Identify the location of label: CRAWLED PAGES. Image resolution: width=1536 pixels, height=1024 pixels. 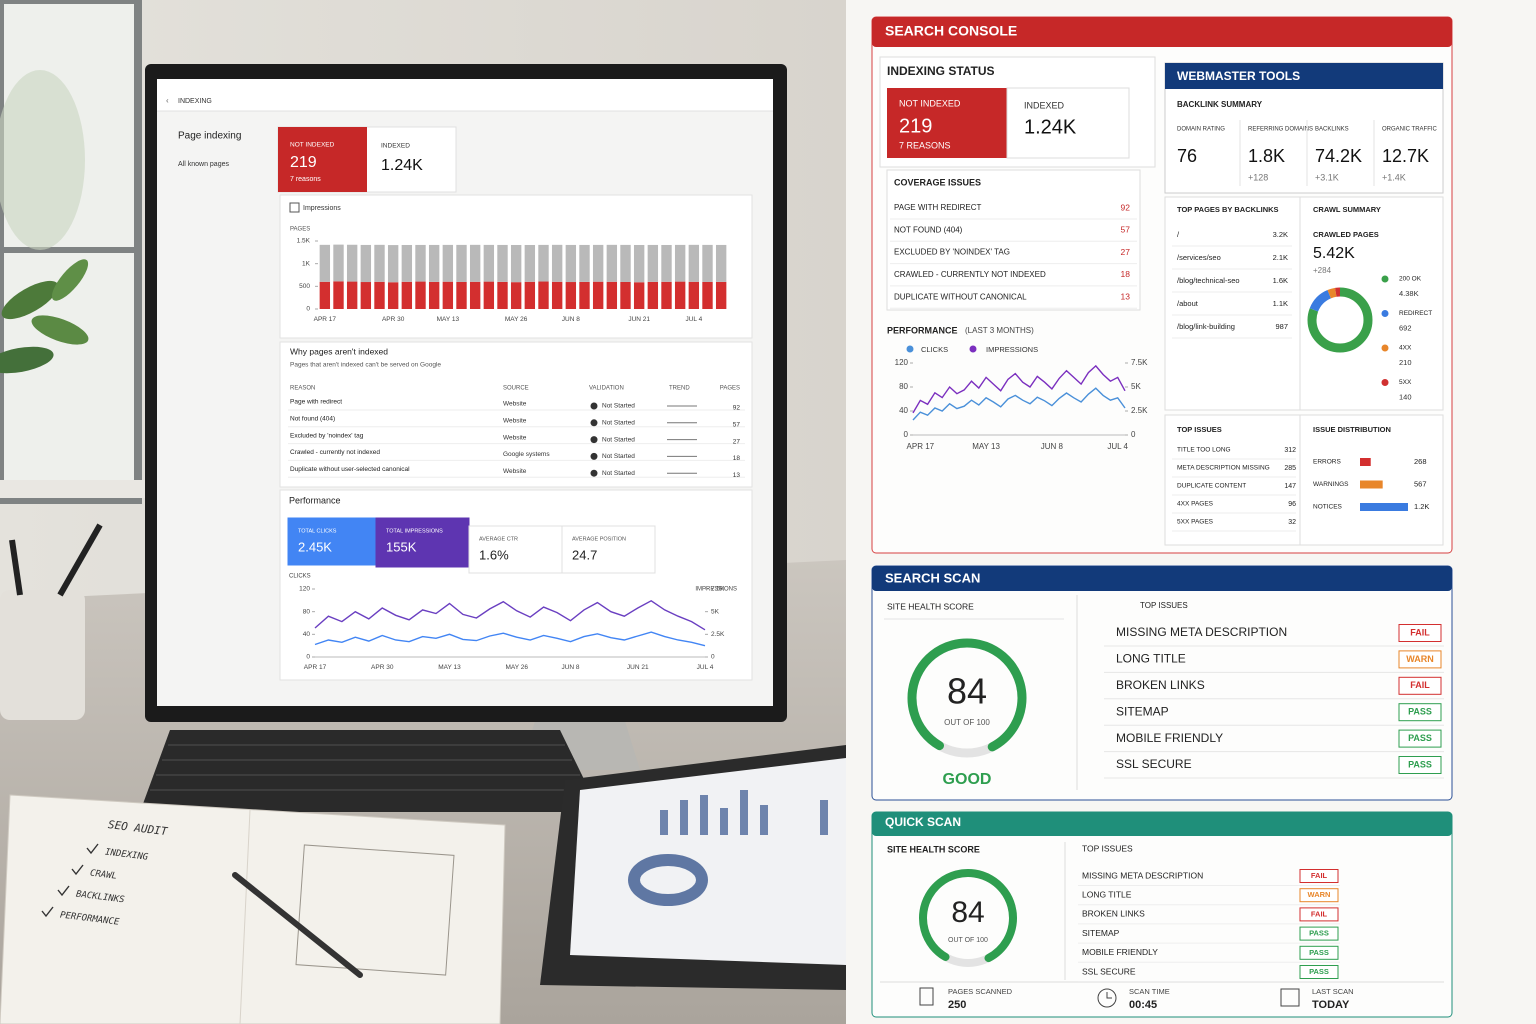
(1346, 234).